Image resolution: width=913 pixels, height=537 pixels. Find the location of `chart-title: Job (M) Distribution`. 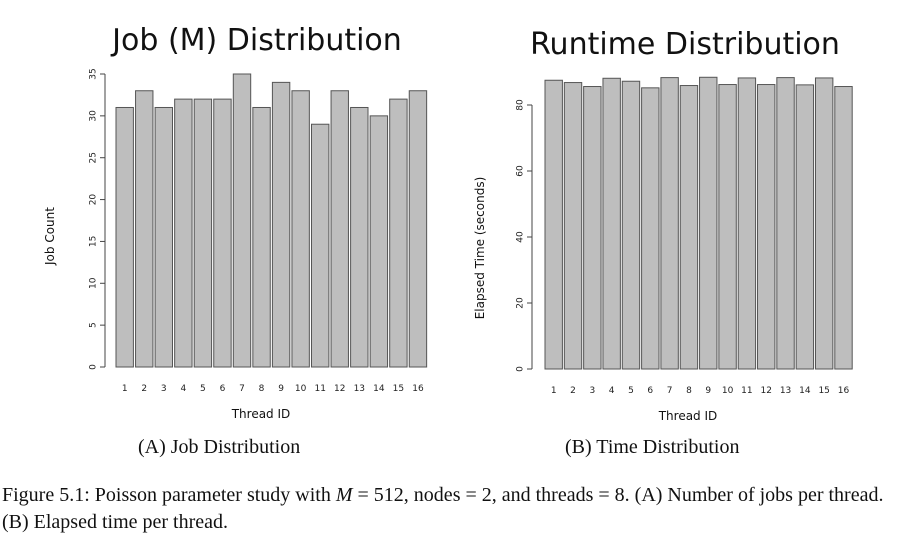

chart-title: Job (M) Distribution is located at coordinates (256, 40).